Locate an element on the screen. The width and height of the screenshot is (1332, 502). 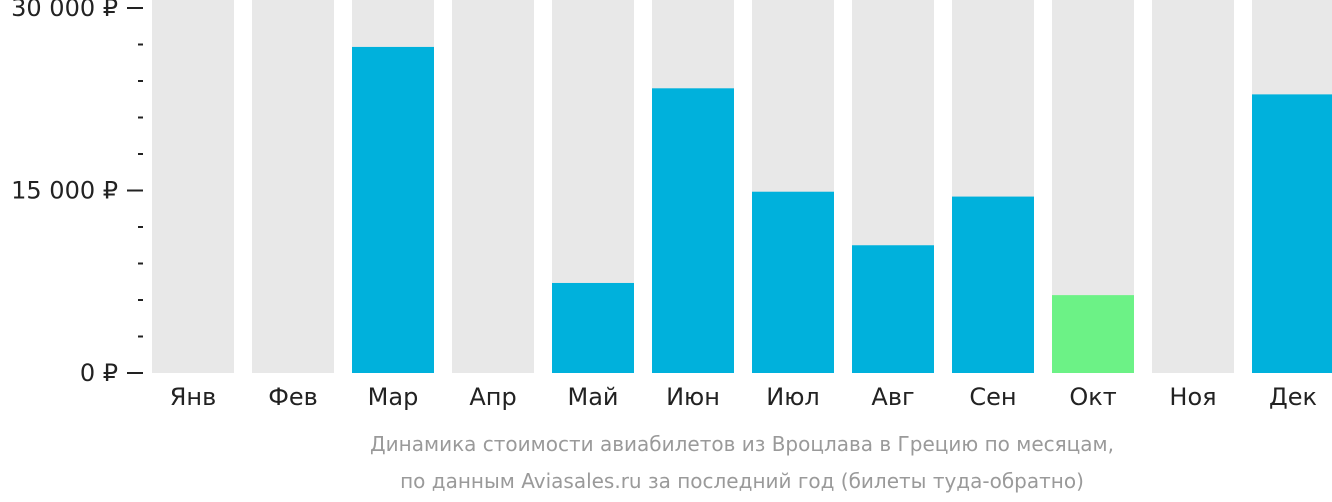
x-tick-label-4: Апр is located at coordinates (492, 397).